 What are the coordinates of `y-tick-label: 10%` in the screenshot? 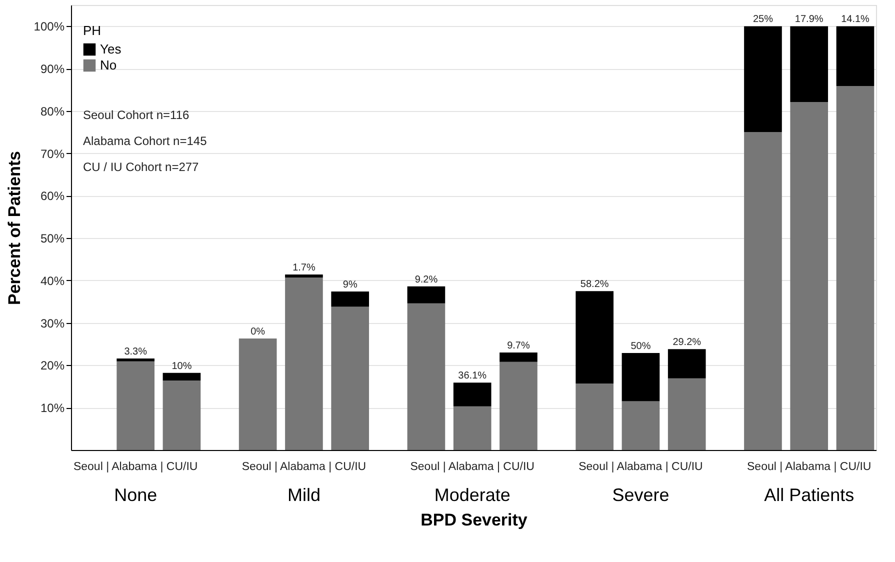 It's located at (52, 408).